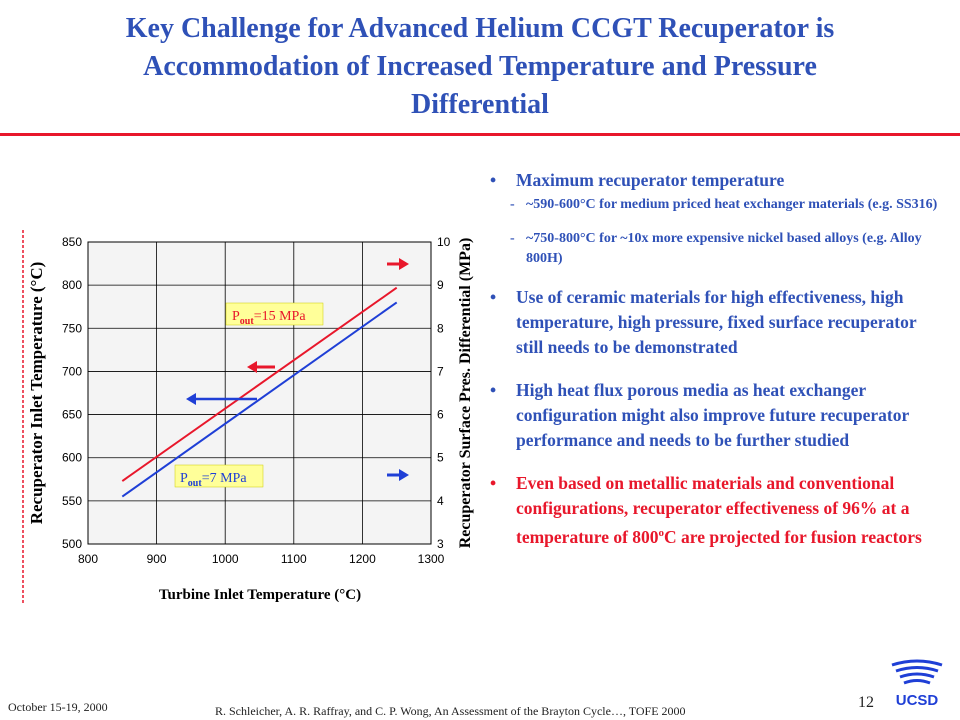 The height and width of the screenshot is (720, 960). Describe the element at coordinates (72, 393) in the screenshot. I see `y-tick-labels: 500 550 600 650 700 750 800 850` at that location.